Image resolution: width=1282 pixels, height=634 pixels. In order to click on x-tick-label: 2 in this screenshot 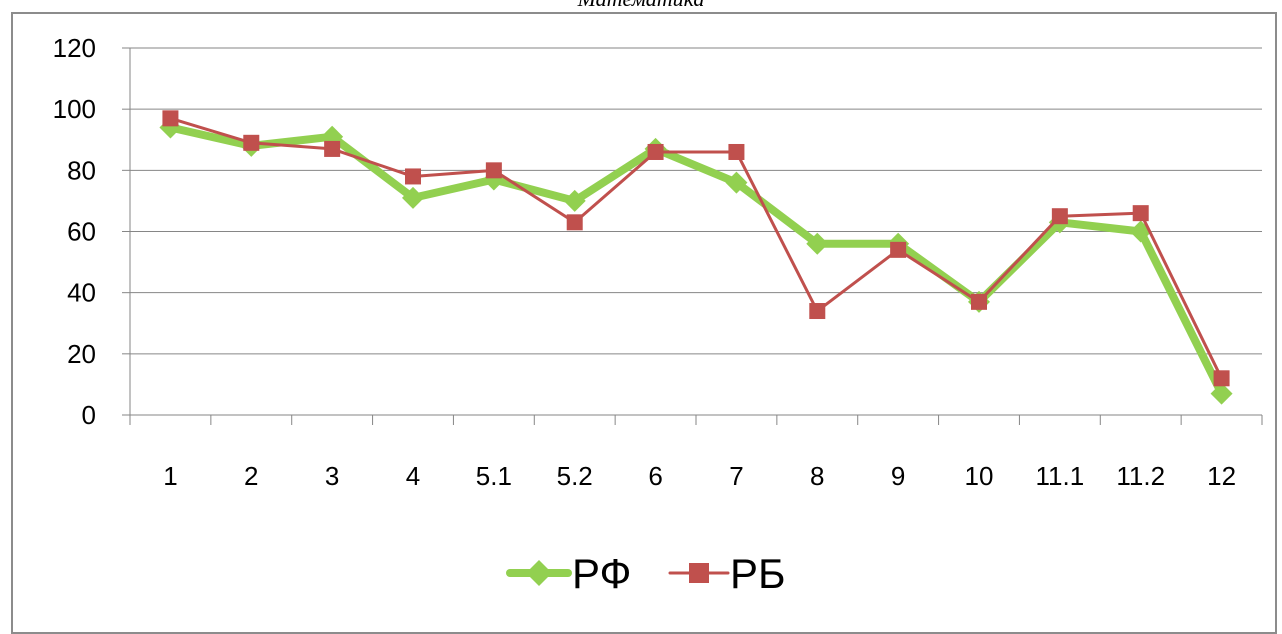, I will do `click(251, 476)`.